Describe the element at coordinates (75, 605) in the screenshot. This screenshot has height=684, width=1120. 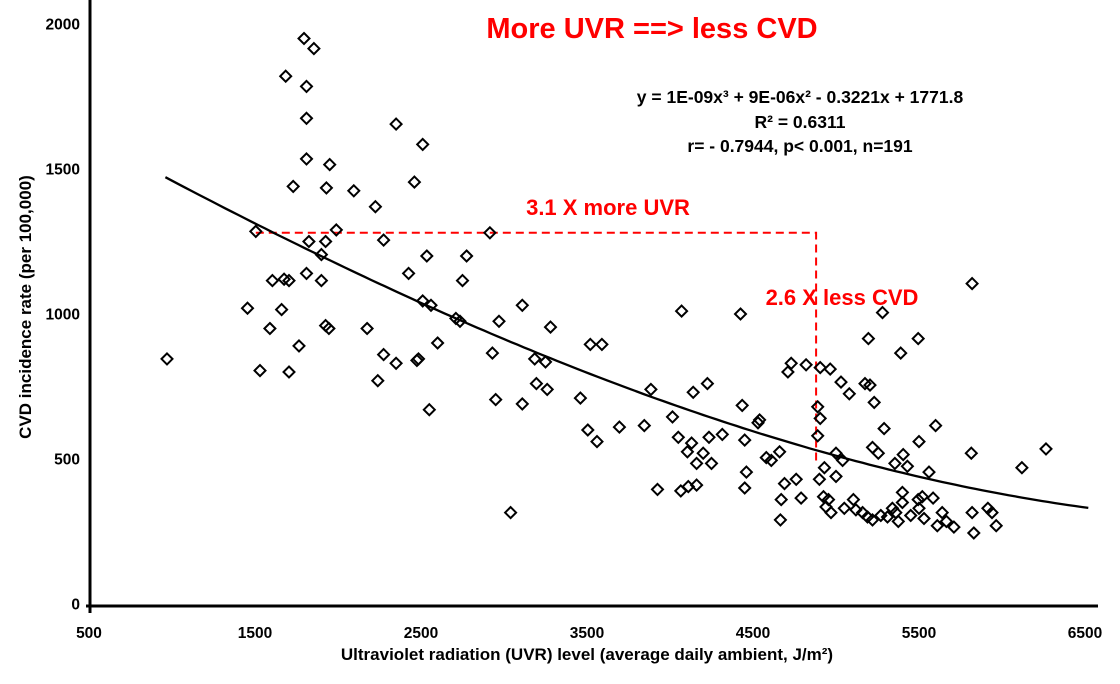
I see `y-tick-label: 0` at that location.